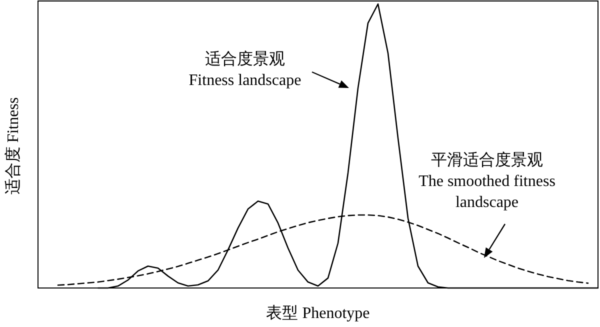  Describe the element at coordinates (245, 69) in the screenshot. I see `annotation: 适合度景观 Fitness landscape` at that location.